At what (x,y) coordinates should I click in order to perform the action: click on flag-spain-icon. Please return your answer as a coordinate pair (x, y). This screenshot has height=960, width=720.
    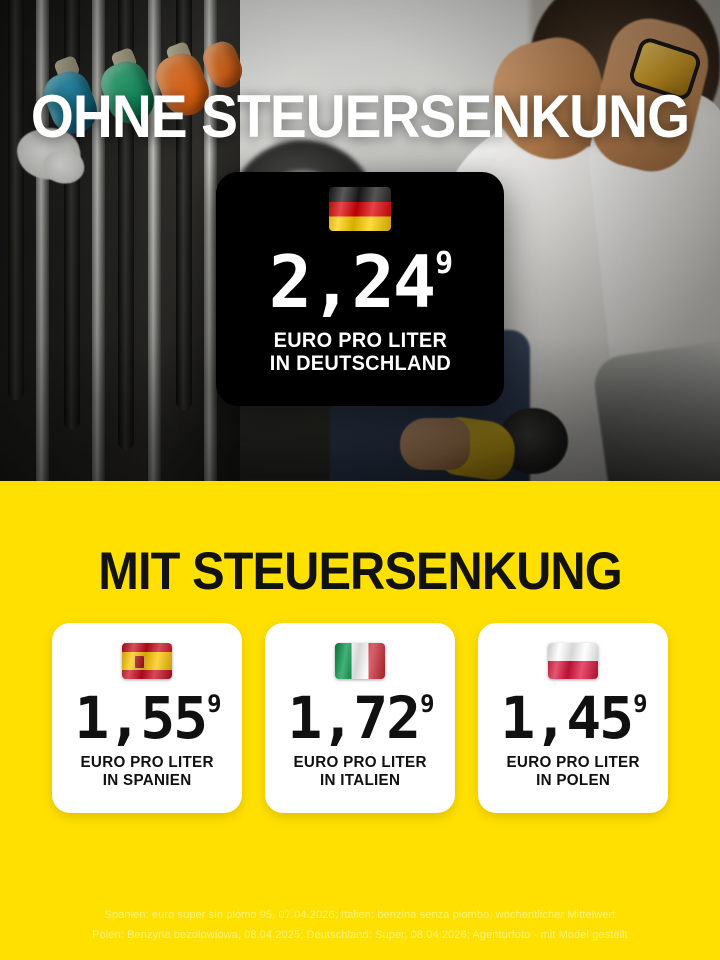
    Looking at the image, I should click on (147, 661).